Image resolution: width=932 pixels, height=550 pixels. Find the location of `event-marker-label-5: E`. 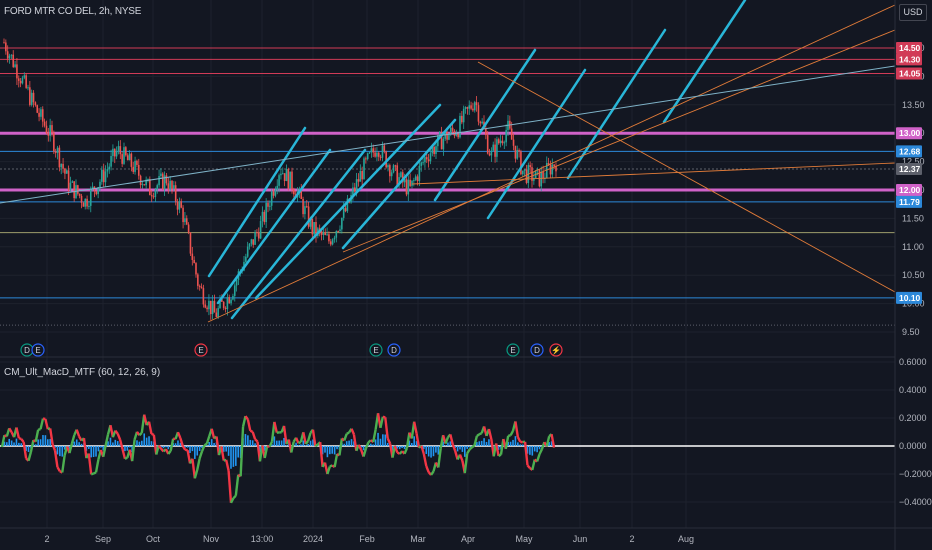

event-marker-label-5: E is located at coordinates (512, 350).